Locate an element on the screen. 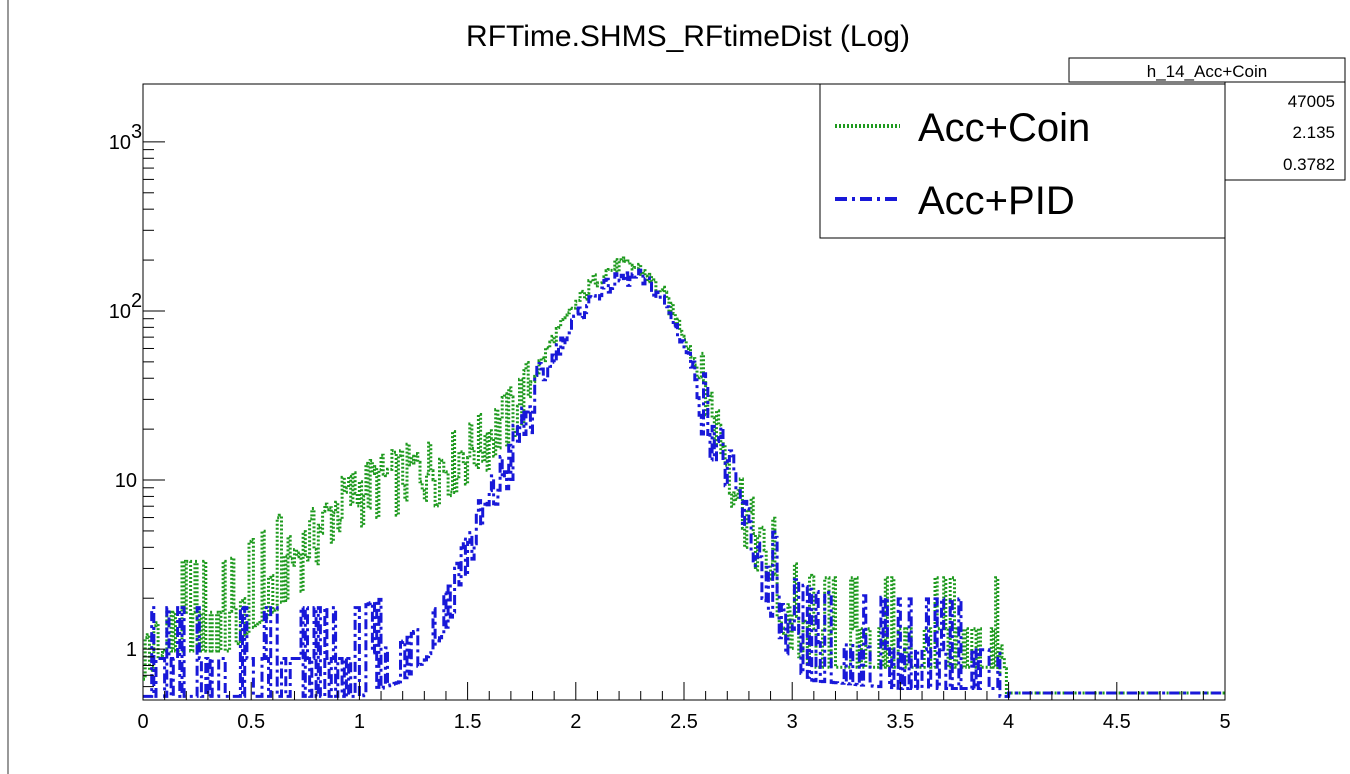 This screenshot has height=774, width=1350. legend-label-acc-pid: Acc+PID is located at coordinates (996, 201).